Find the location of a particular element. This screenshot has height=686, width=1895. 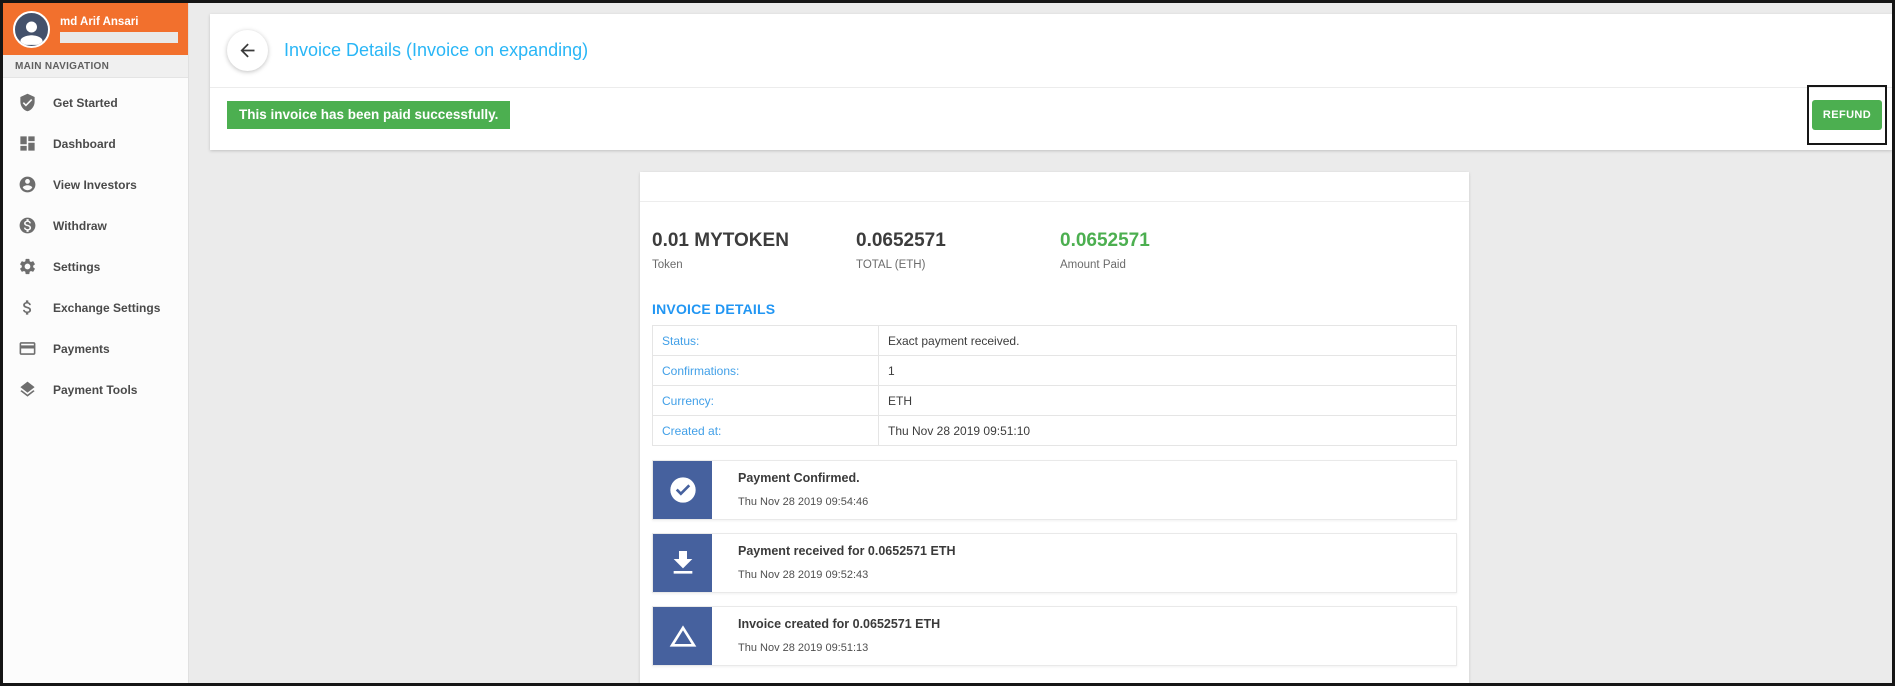

sidebar-item-withdraw: Withdraw is located at coordinates (95, 225).